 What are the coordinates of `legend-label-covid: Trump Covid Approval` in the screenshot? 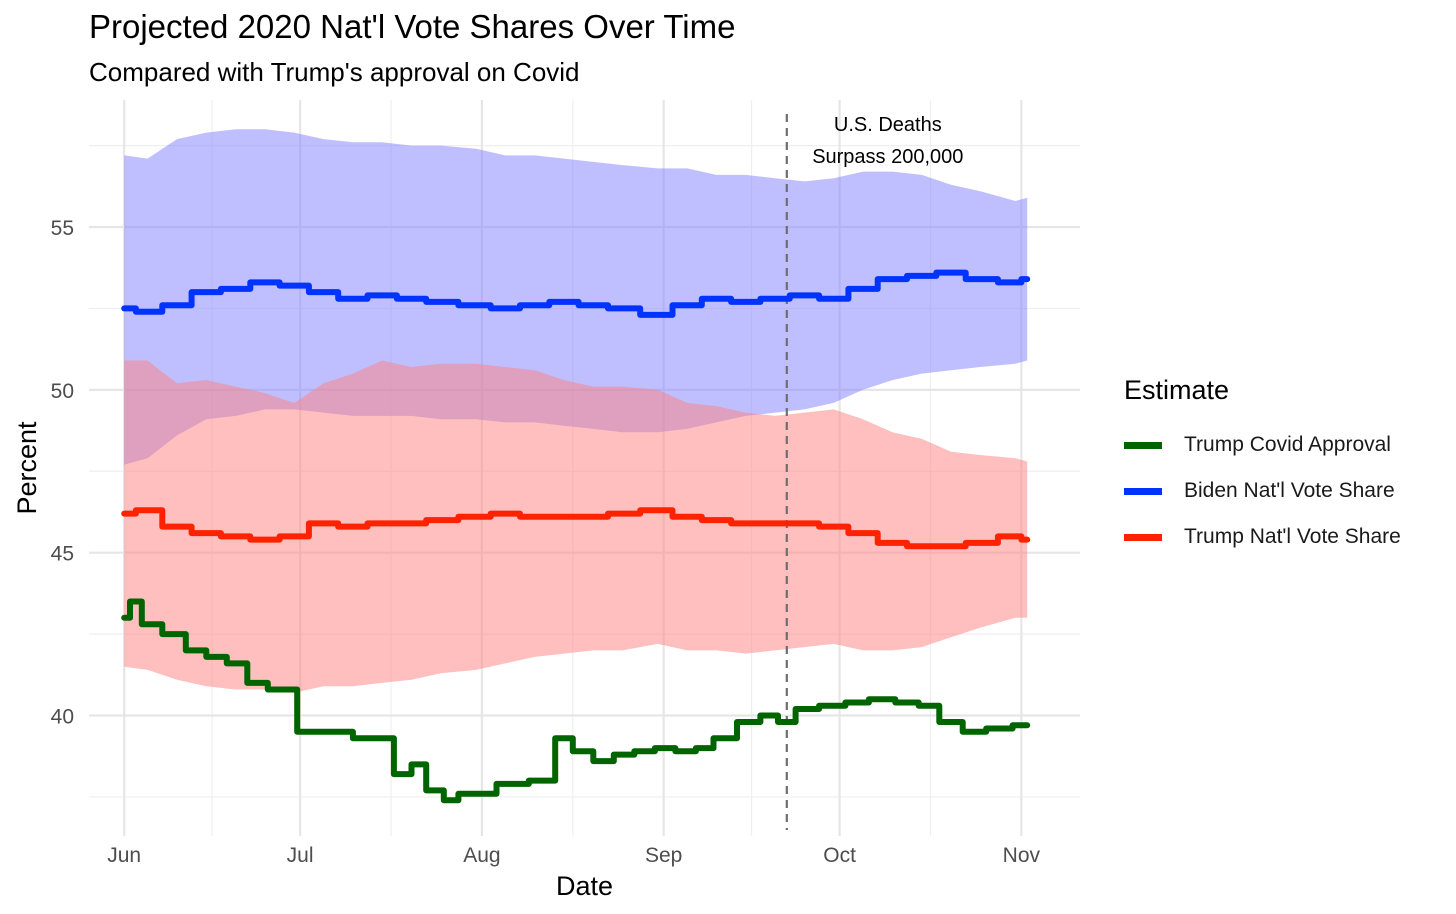 It's located at (1287, 444).